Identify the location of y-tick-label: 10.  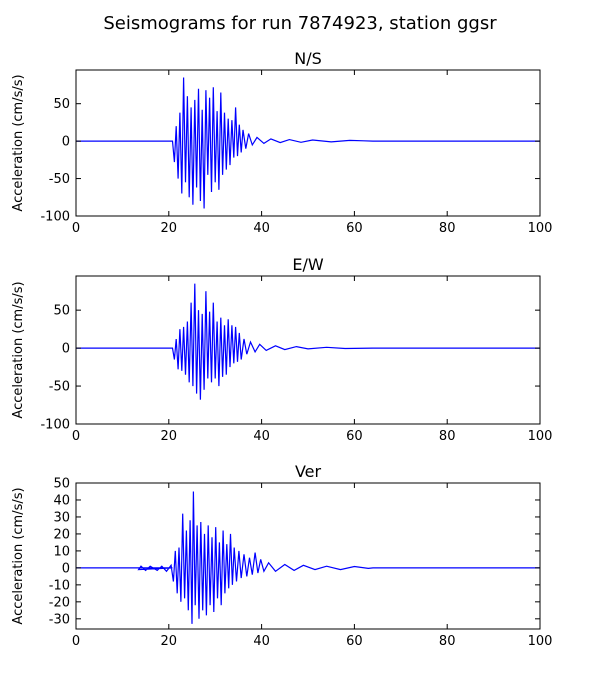
(61, 551).